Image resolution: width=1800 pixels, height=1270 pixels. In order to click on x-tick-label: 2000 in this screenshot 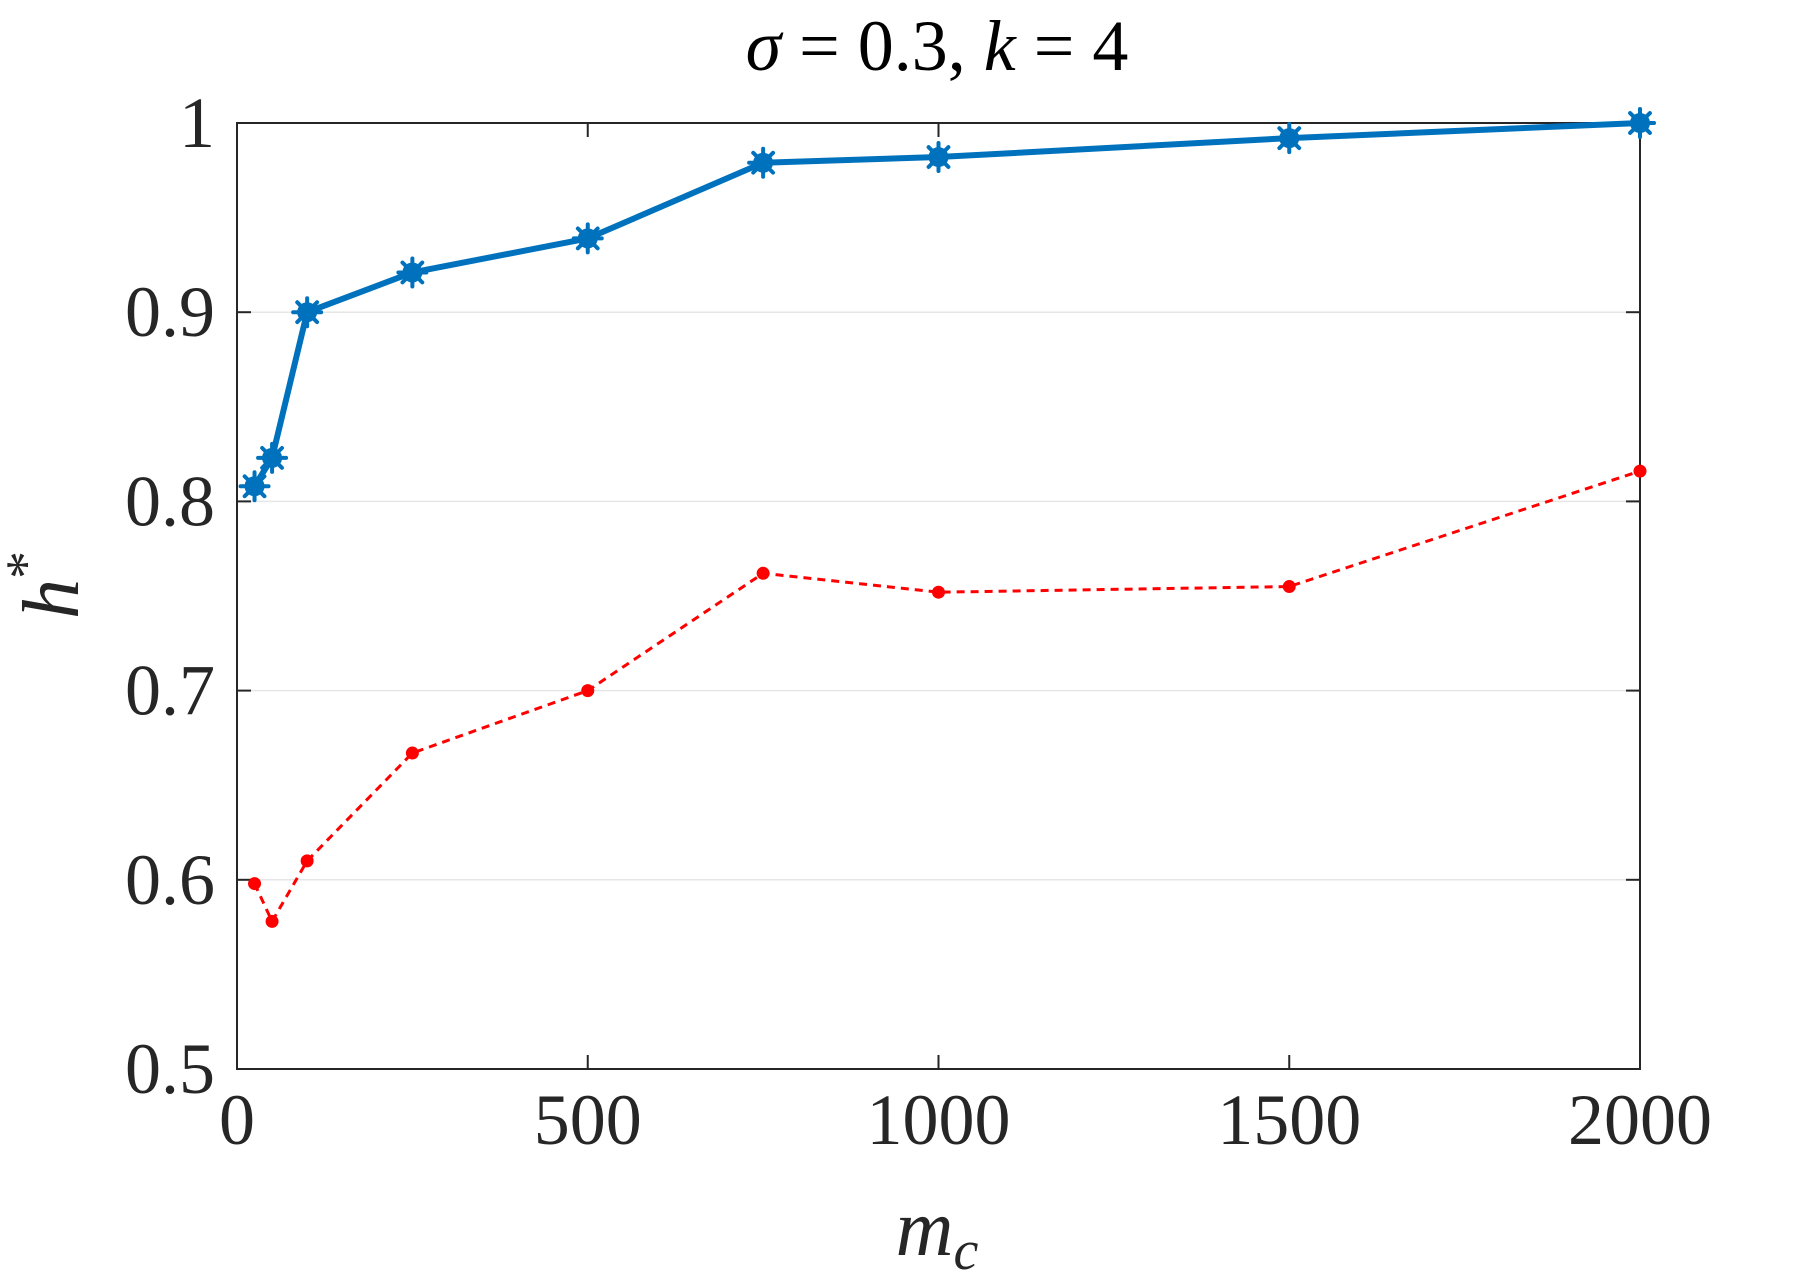, I will do `click(1640, 1120)`.